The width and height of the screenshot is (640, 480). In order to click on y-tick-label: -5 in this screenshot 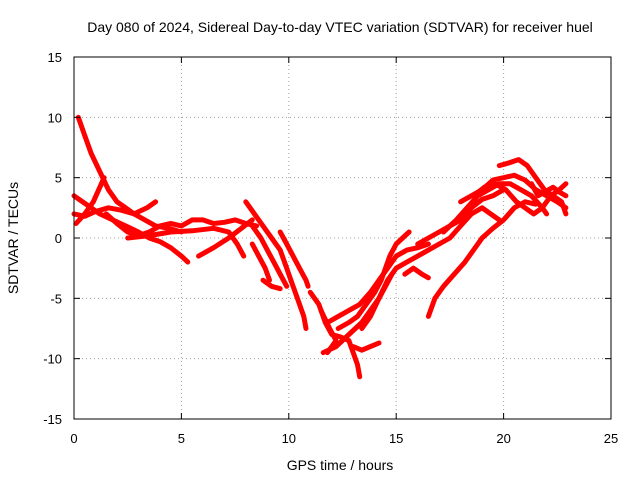, I will do `click(56, 298)`.